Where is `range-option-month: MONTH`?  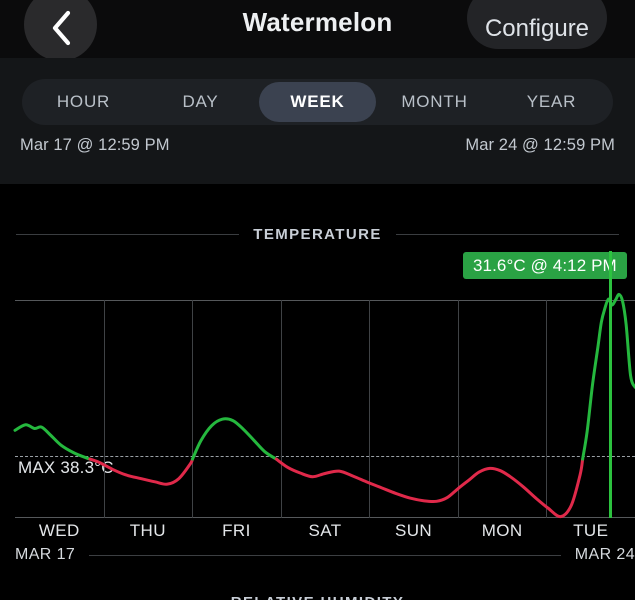 range-option-month: MONTH is located at coordinates (434, 101).